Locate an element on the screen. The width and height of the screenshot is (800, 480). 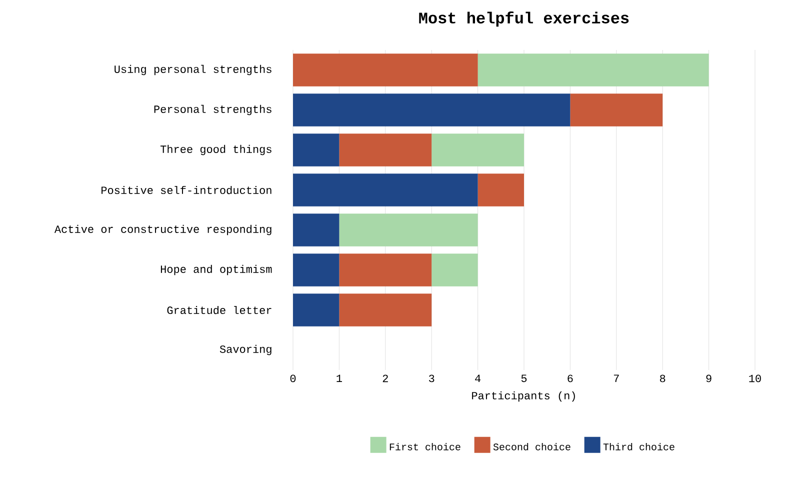
x-tick-label: 8 is located at coordinates (663, 378).